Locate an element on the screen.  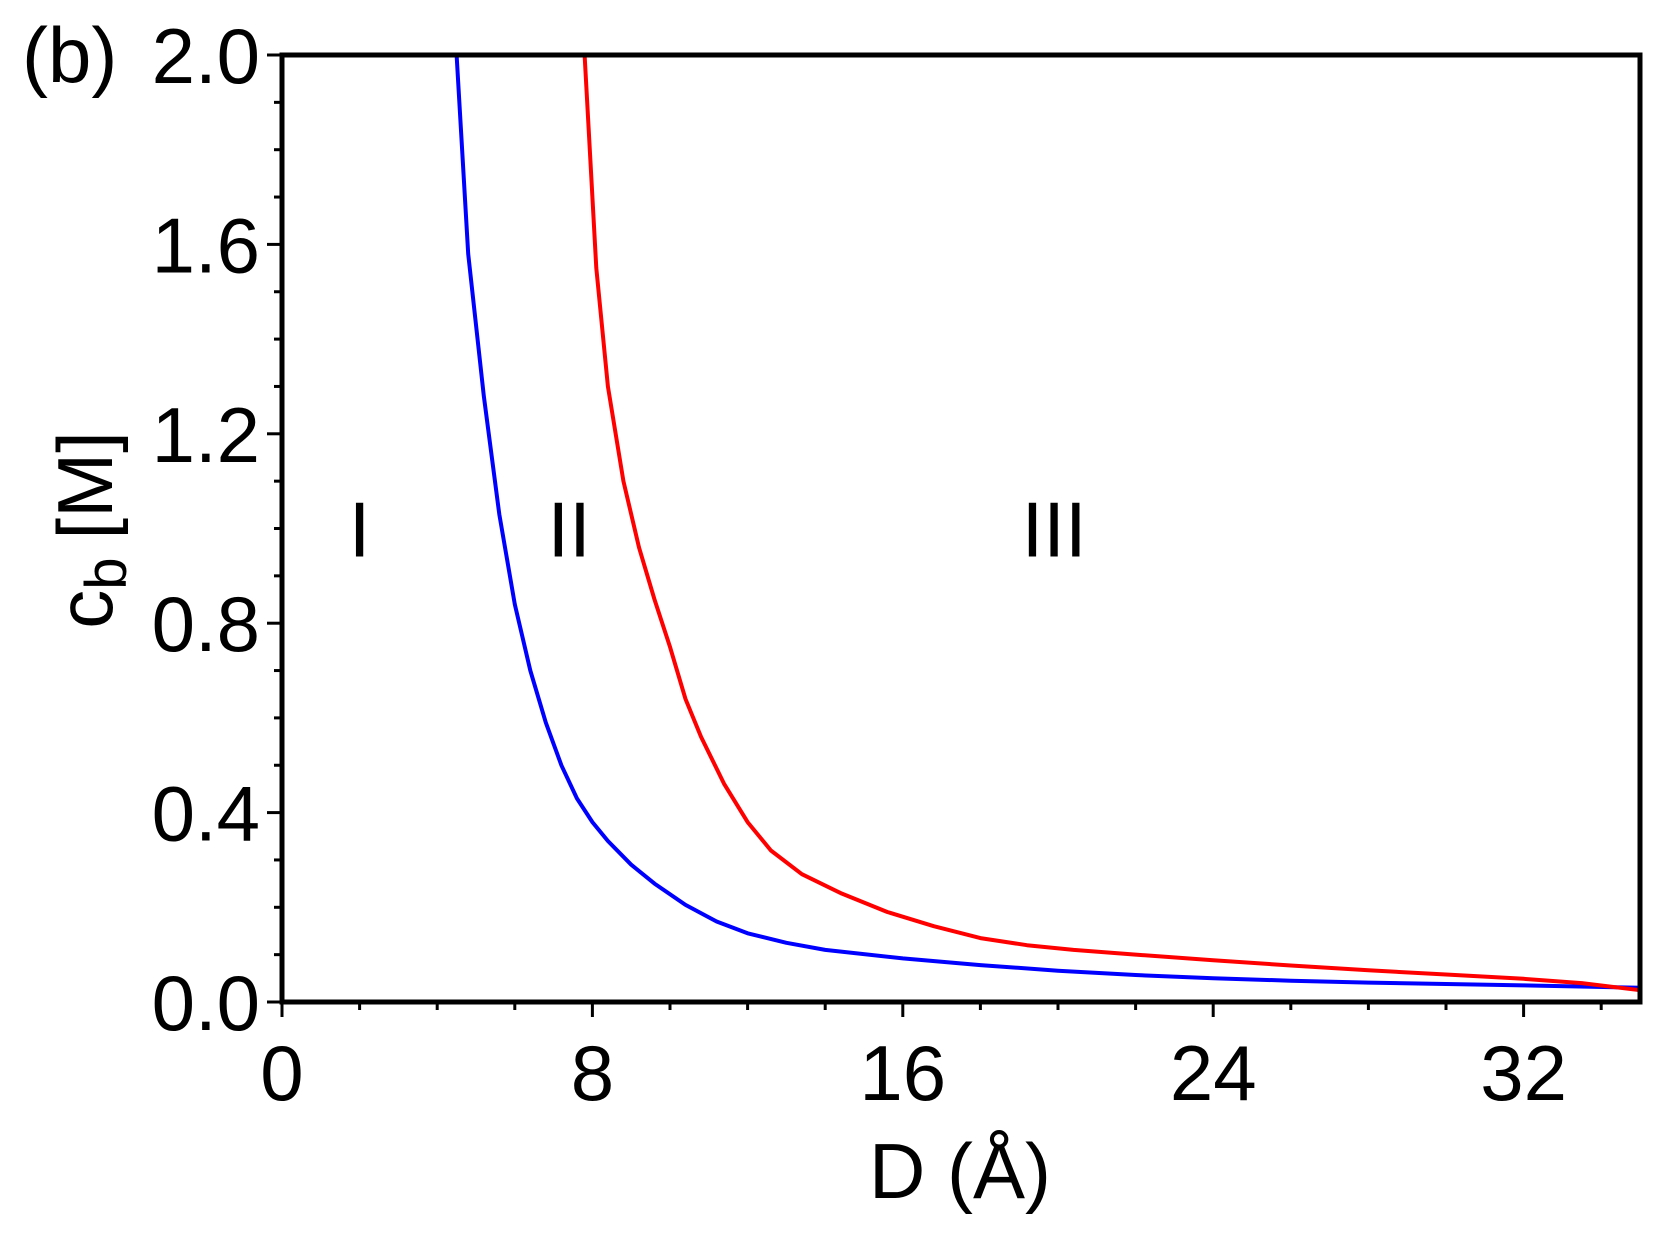
y-axis-ticks: 0.0 0.4 0.8 1.2 1.6 2.0 is located at coordinates (217, 529).